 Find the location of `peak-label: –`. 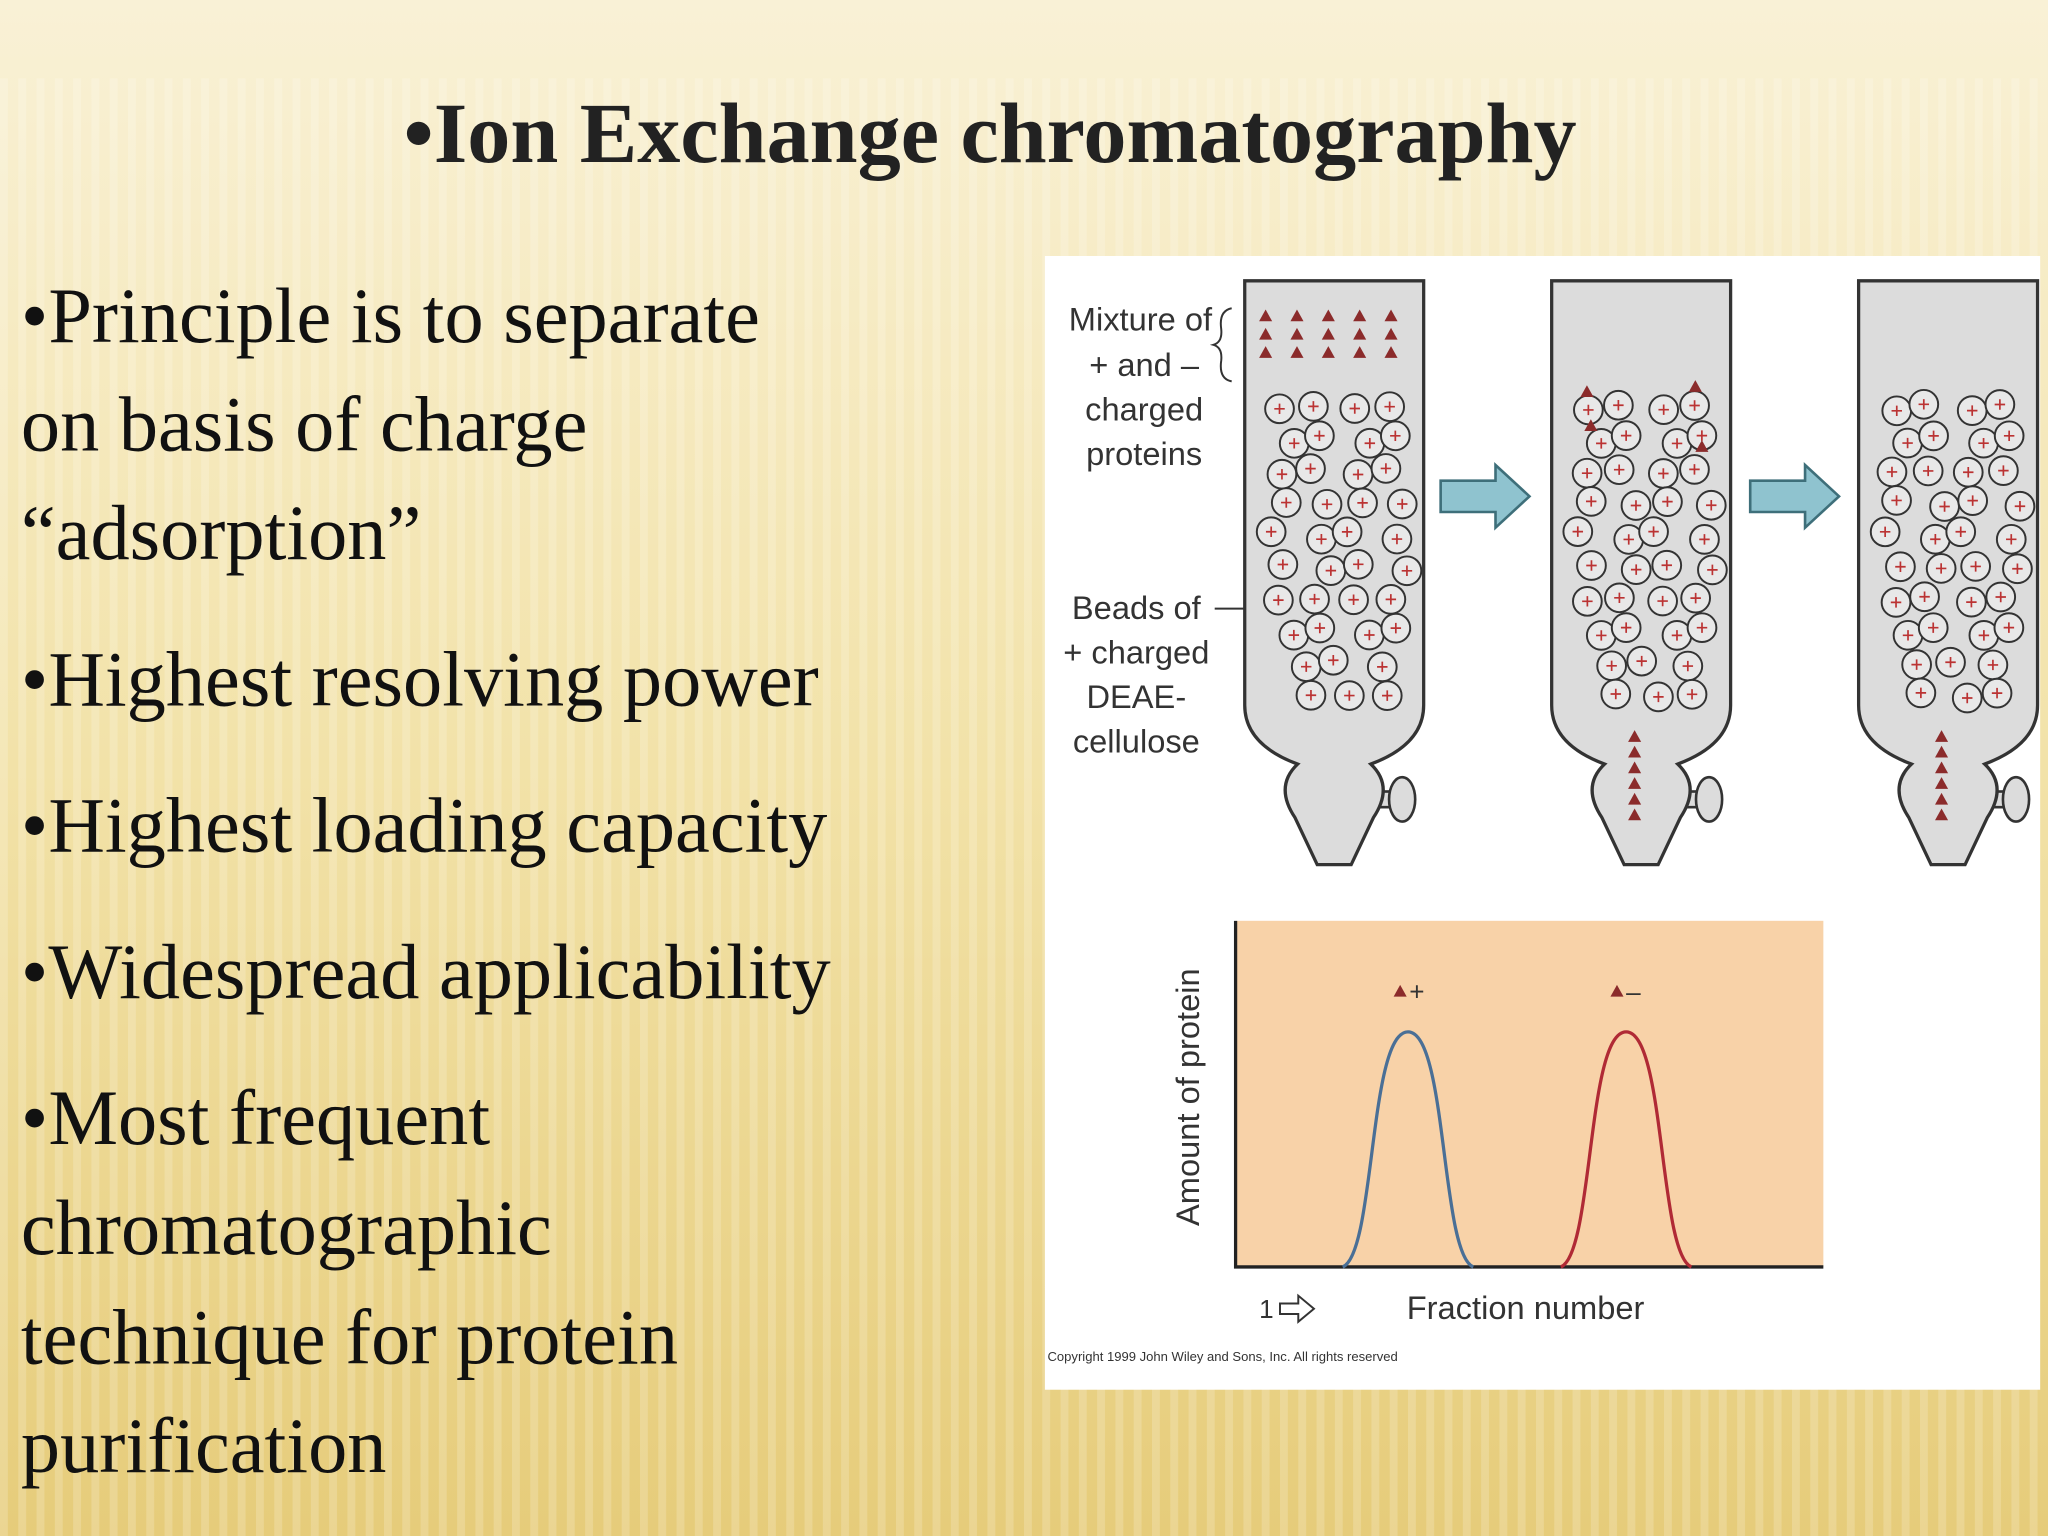

peak-label: – is located at coordinates (1633, 991).